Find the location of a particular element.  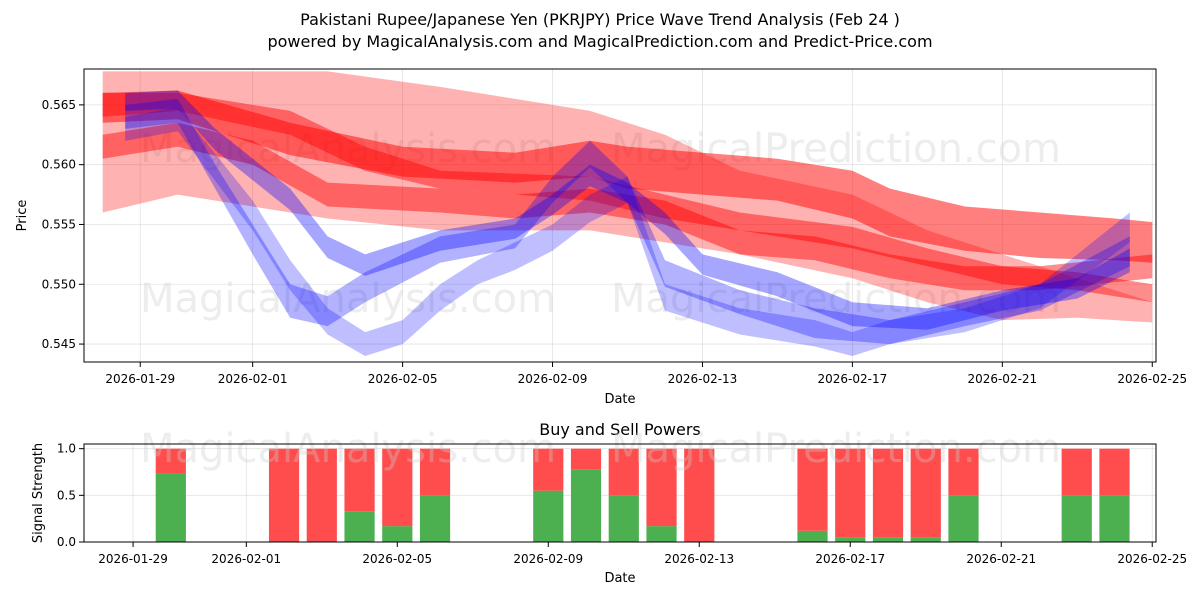

power-y-tick-label: 0.5 is located at coordinates (66, 495).